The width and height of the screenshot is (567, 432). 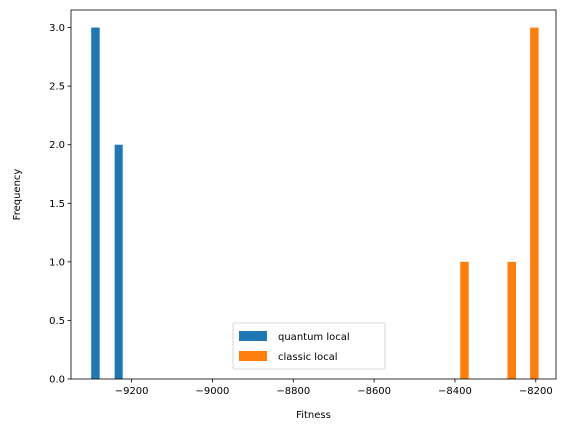 What do you see at coordinates (313, 415) in the screenshot?
I see `x-axis-label: Fitness` at bounding box center [313, 415].